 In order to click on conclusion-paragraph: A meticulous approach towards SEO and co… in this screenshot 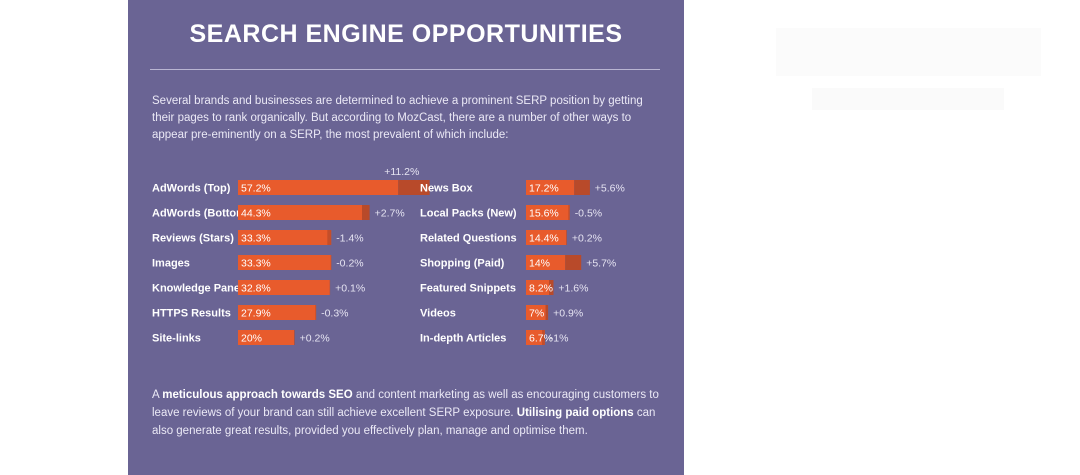, I will do `click(407, 413)`.